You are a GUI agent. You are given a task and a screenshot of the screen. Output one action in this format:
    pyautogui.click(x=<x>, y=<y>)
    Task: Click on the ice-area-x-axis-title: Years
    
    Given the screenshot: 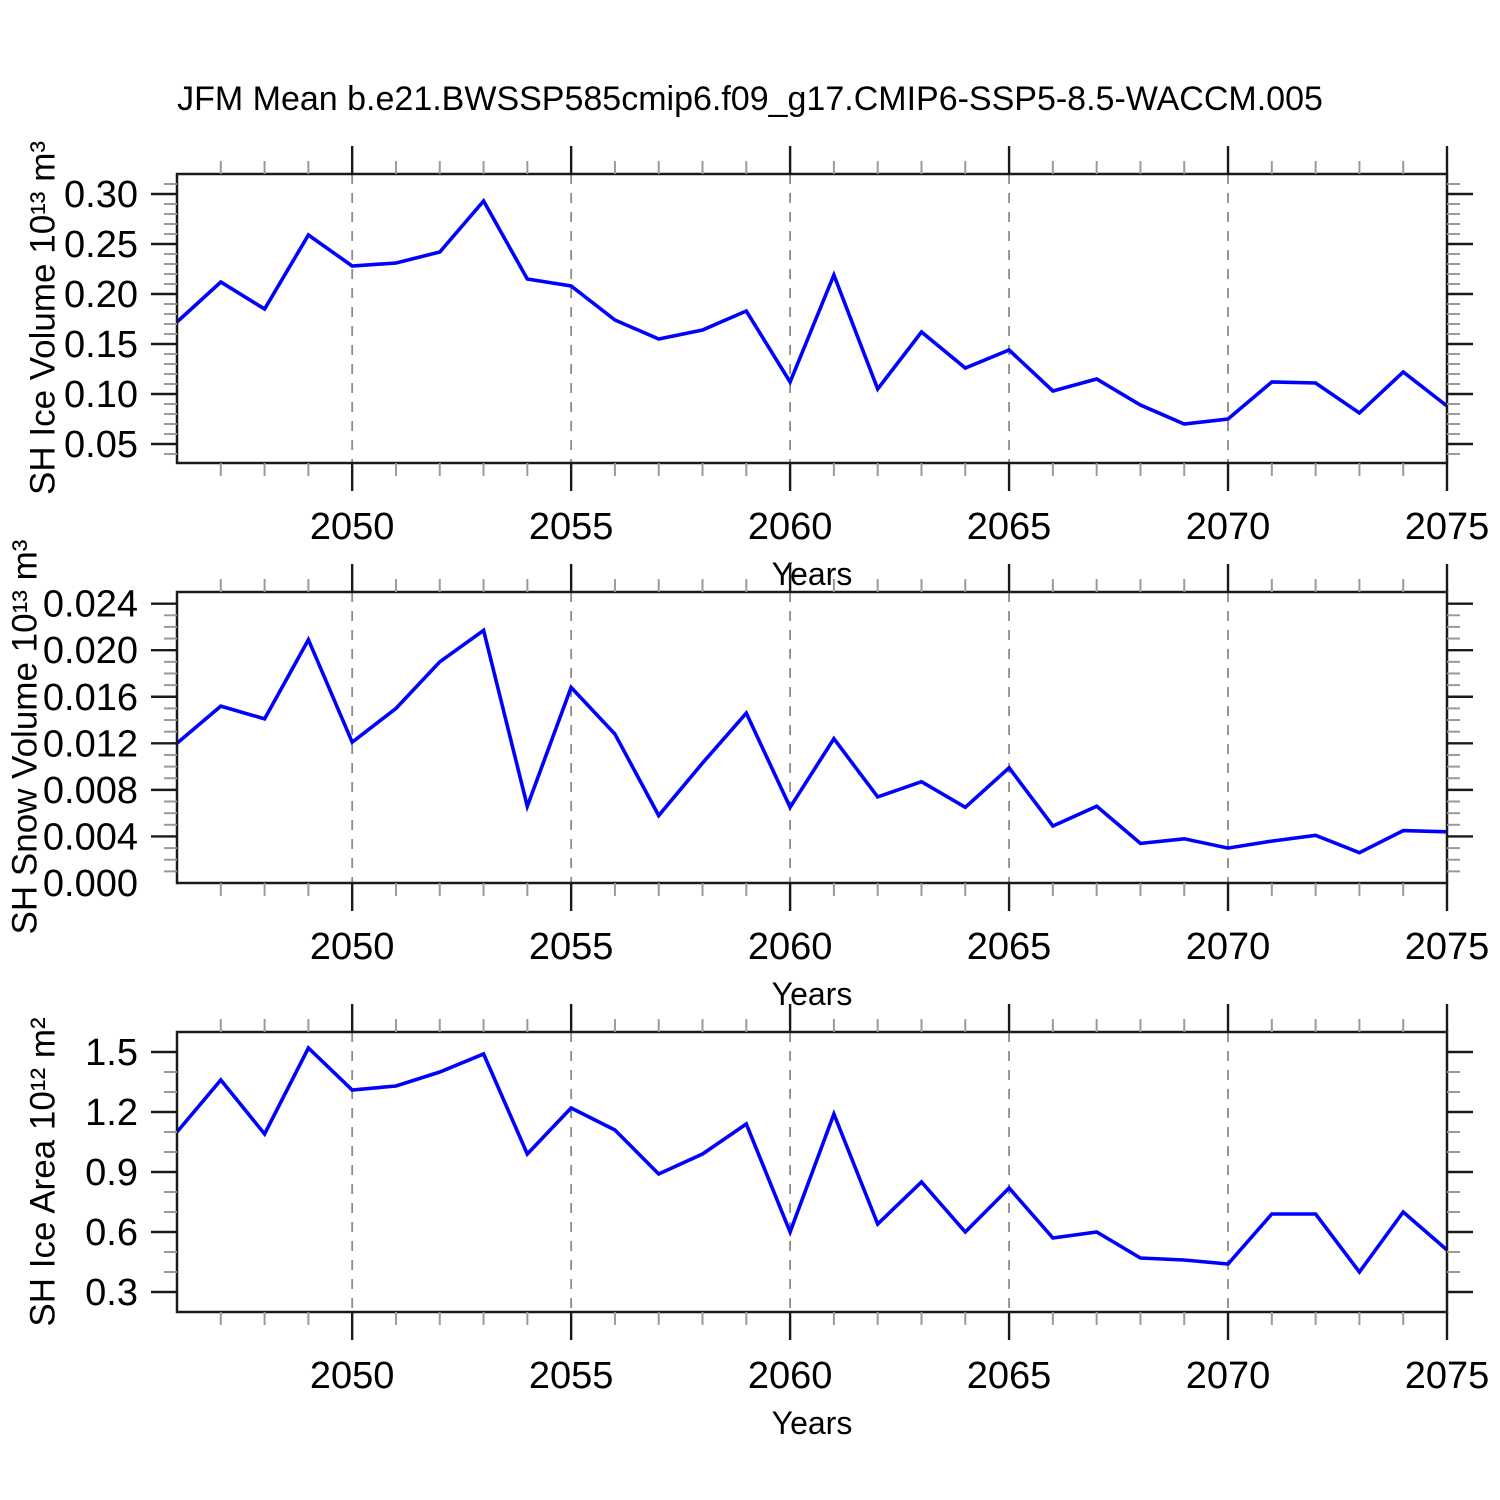 What is the action you would take?
    pyautogui.click(x=812, y=1423)
    